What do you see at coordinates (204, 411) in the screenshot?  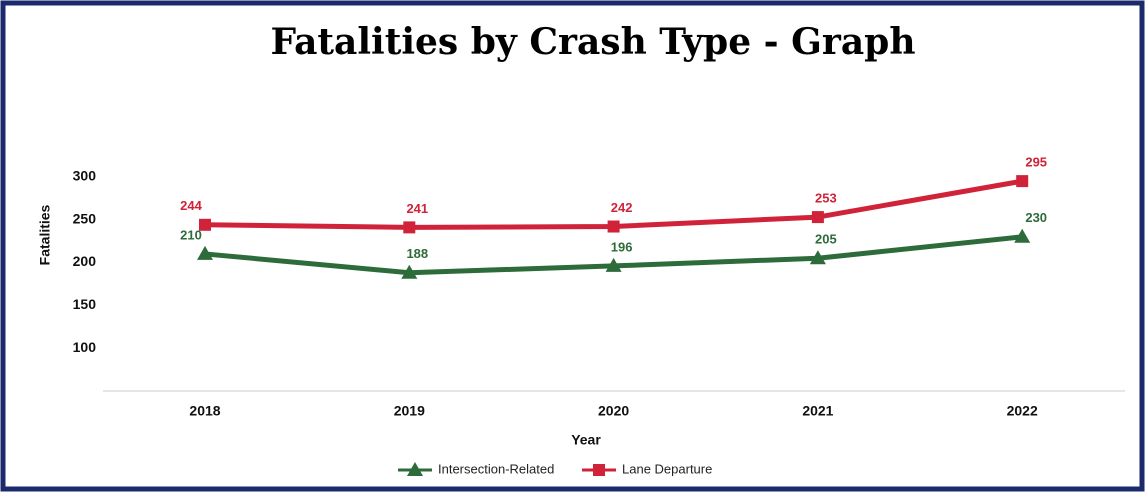 I see `x-tick-label: 2018` at bounding box center [204, 411].